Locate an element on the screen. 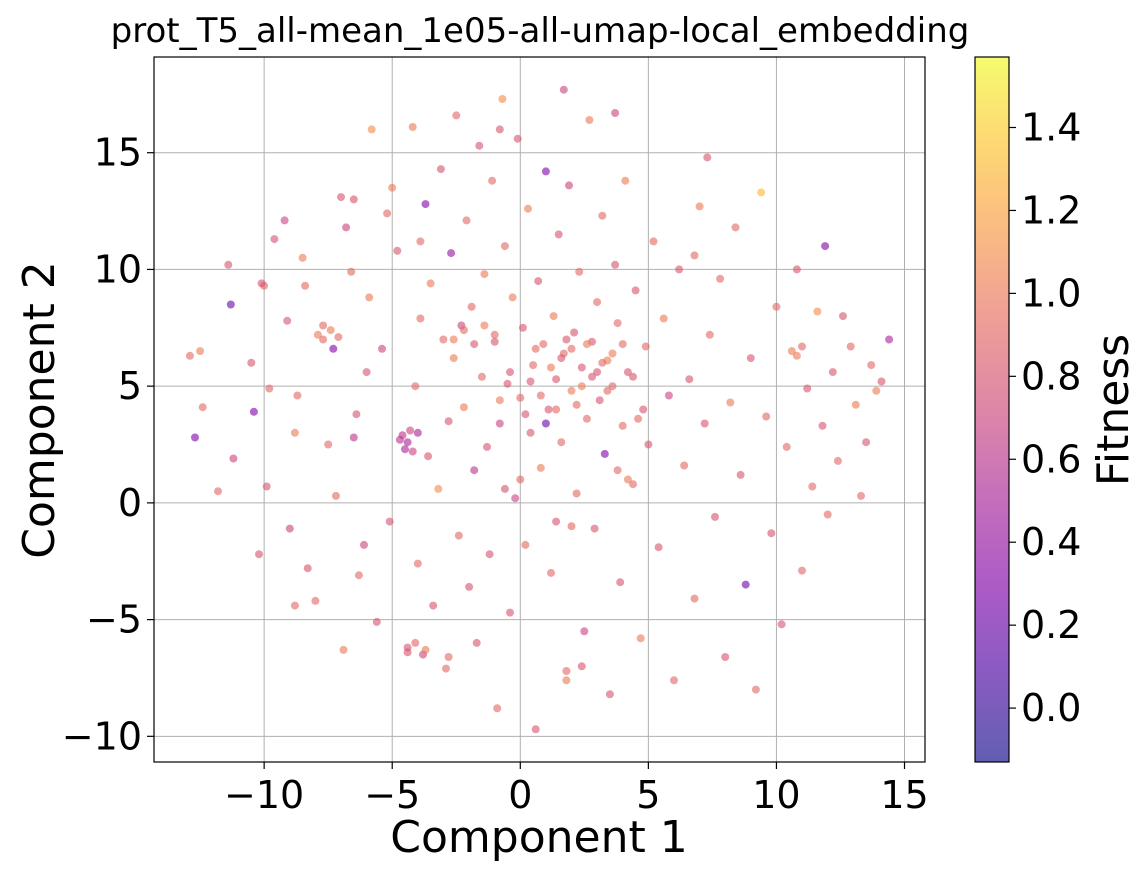 This screenshot has height=872, width=1142. y-tick-label: 10 is located at coordinates (118, 269).